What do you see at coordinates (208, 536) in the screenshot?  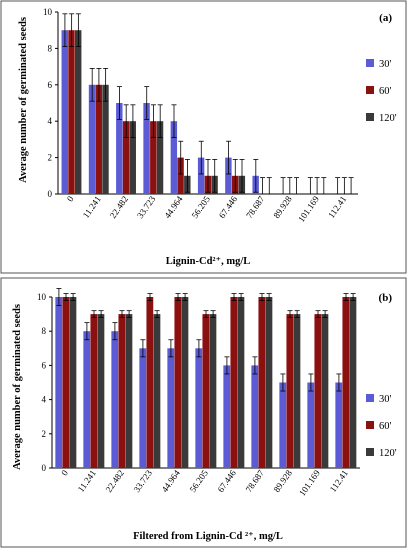 I see `x-axis-label: Filtered from Lignin-Cd ²⁺, mg/L` at bounding box center [208, 536].